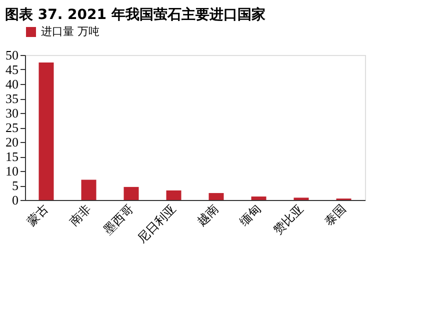  Describe the element at coordinates (15, 185) in the screenshot. I see `y-tick-label: 5` at that location.